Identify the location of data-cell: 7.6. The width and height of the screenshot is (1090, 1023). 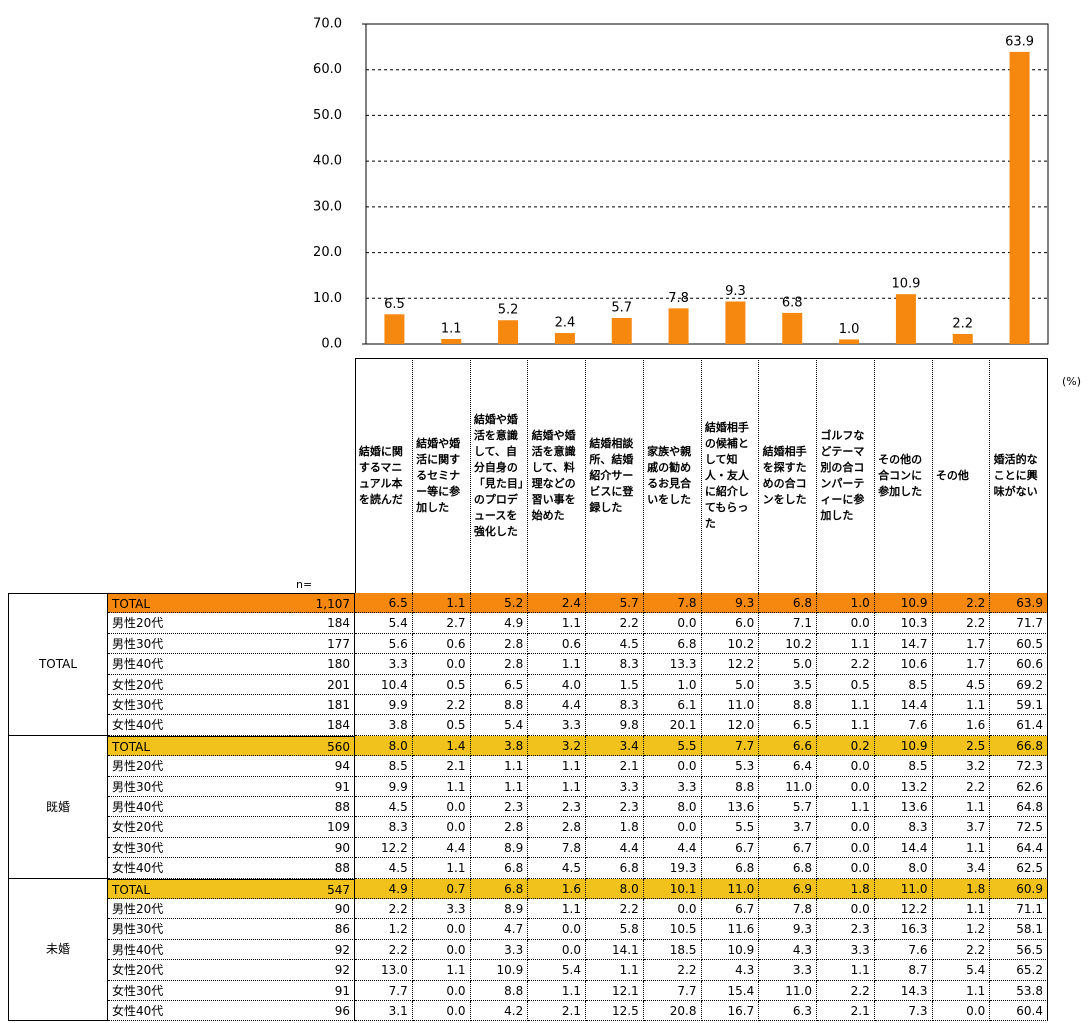
(903, 950).